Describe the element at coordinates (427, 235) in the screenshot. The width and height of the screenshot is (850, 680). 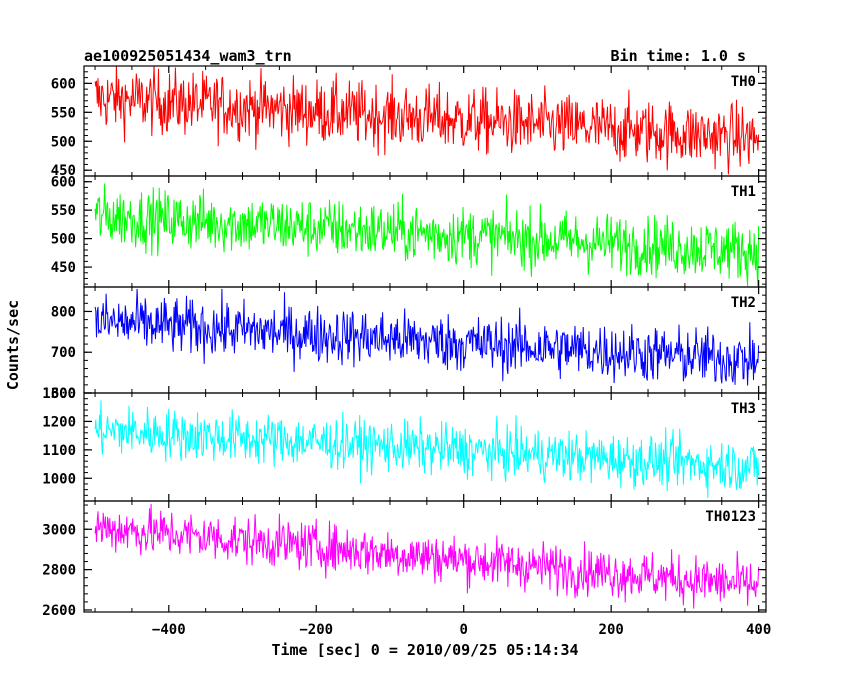
I see `series-th1` at that location.